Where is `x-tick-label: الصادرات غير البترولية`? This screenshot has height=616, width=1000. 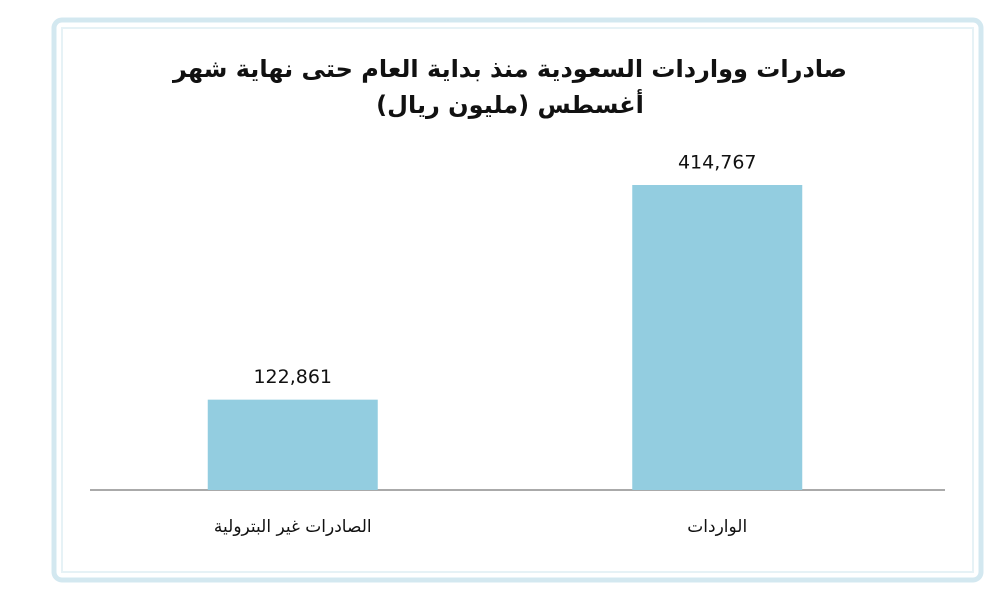 x-tick-label: الصادرات غير البترولية is located at coordinates (293, 527).